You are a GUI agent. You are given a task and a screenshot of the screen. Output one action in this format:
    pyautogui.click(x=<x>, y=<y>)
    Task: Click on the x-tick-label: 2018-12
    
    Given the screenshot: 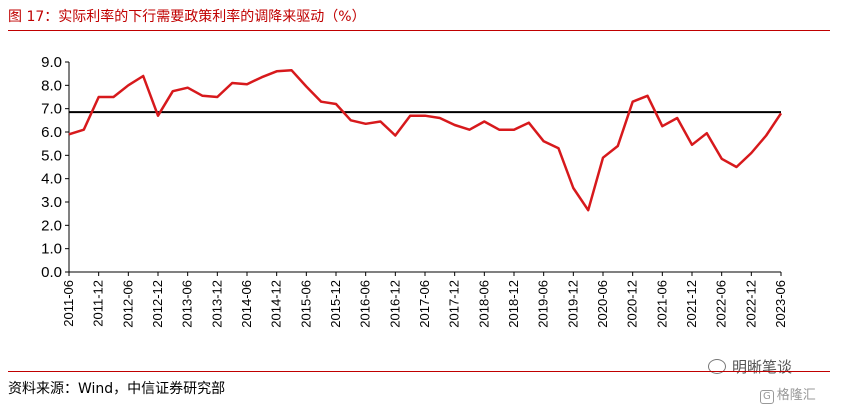 What is the action you would take?
    pyautogui.click(x=513, y=304)
    